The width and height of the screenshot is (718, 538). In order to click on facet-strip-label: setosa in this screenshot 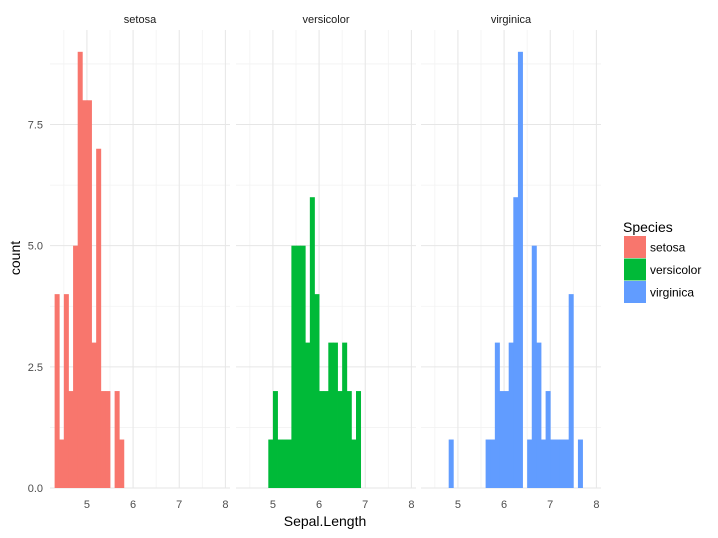, I will do `click(140, 20)`.